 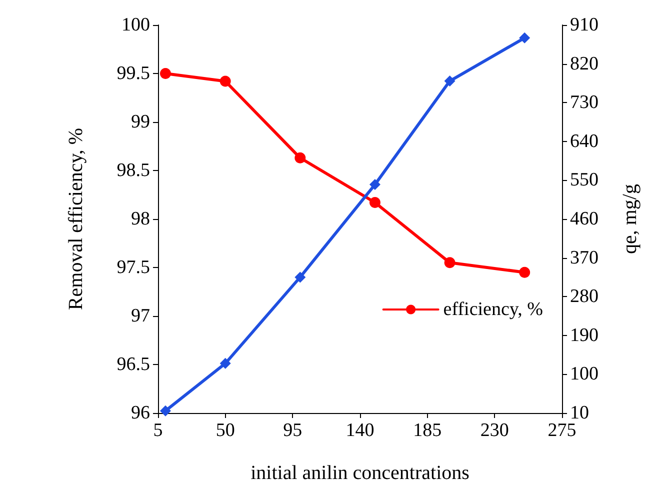 What do you see at coordinates (140, 219) in the screenshot?
I see `y-tick-label: 98` at bounding box center [140, 219].